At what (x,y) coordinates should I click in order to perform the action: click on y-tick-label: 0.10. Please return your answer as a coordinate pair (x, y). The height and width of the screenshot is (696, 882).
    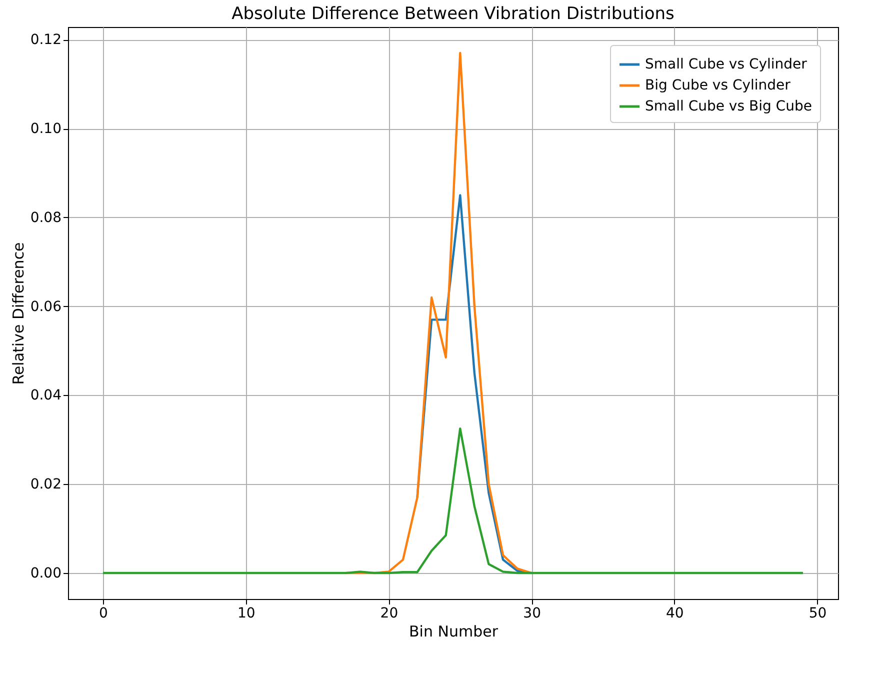
    Looking at the image, I should click on (46, 129).